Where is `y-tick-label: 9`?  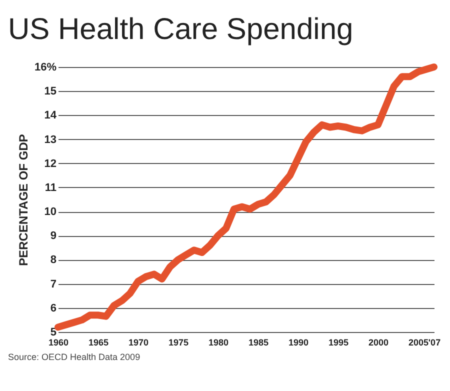
y-tick-label: 9 is located at coordinates (53, 236).